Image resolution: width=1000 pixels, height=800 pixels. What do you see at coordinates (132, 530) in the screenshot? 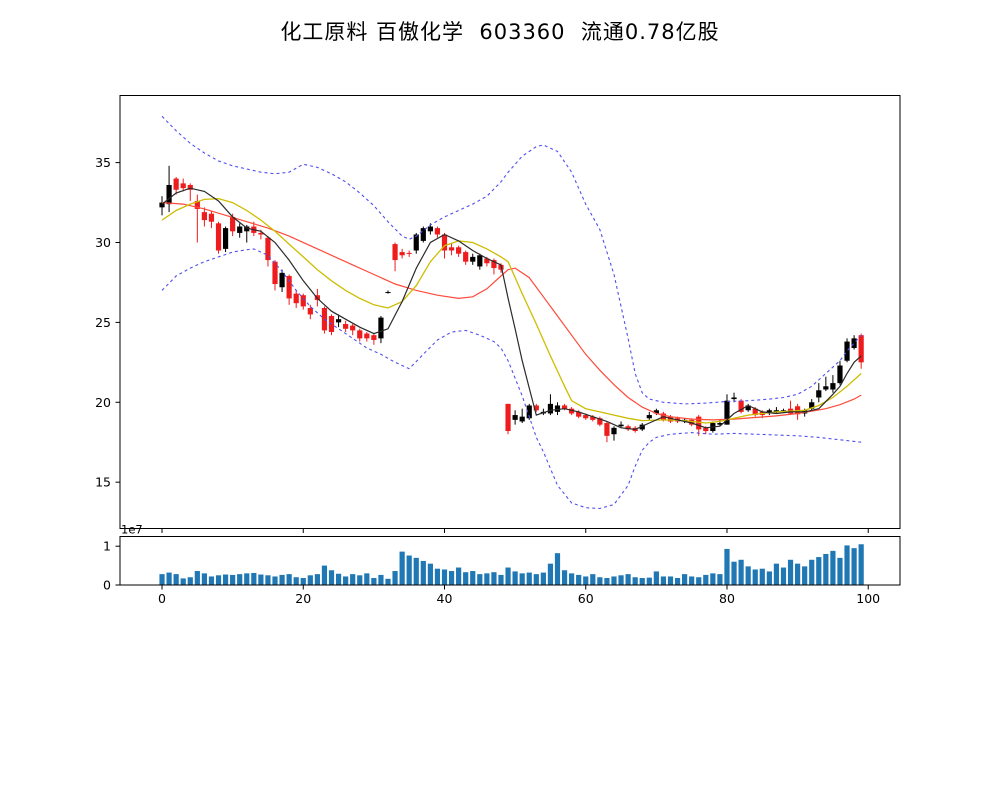
I see `volume-offset-label-1e7: 1e7` at bounding box center [132, 530].